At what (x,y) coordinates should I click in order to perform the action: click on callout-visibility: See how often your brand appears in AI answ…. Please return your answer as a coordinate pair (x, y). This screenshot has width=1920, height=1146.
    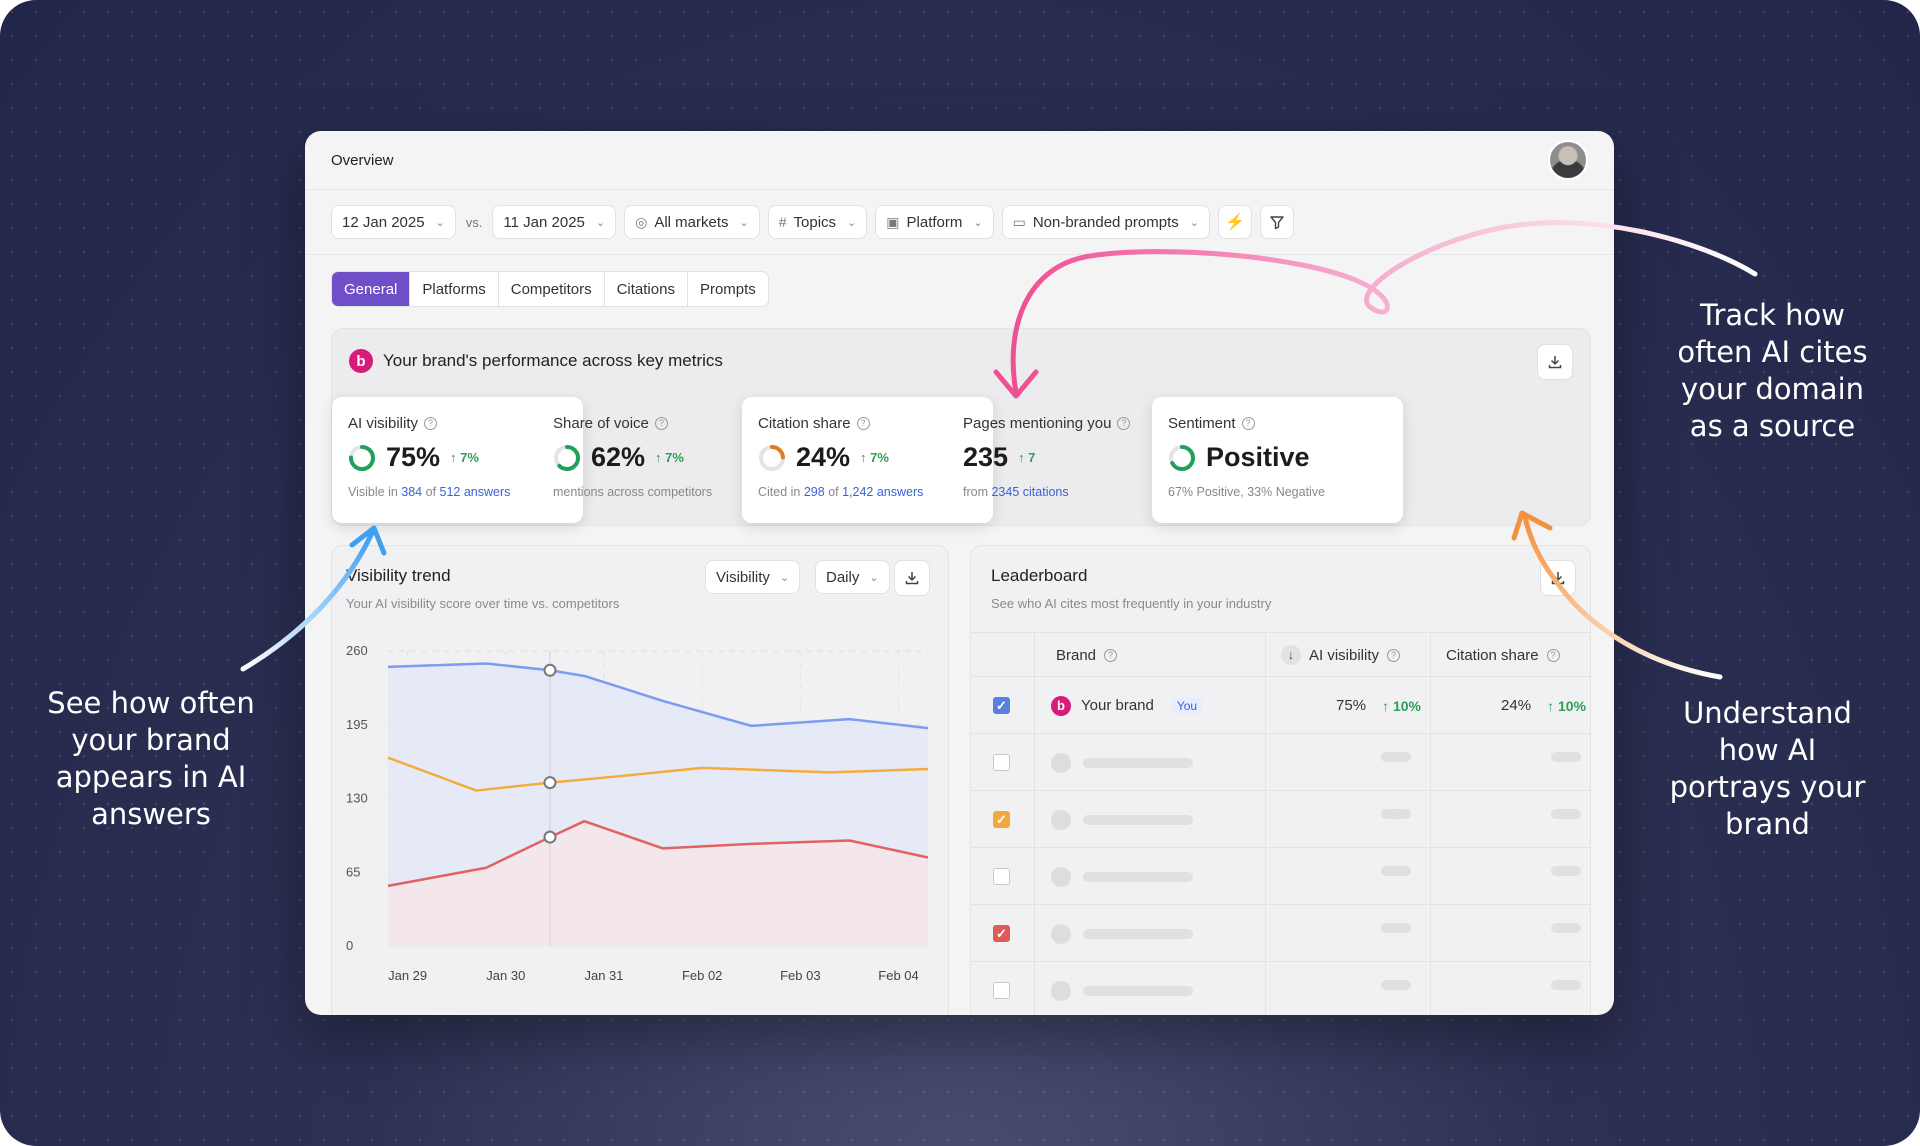
    Looking at the image, I should click on (151, 759).